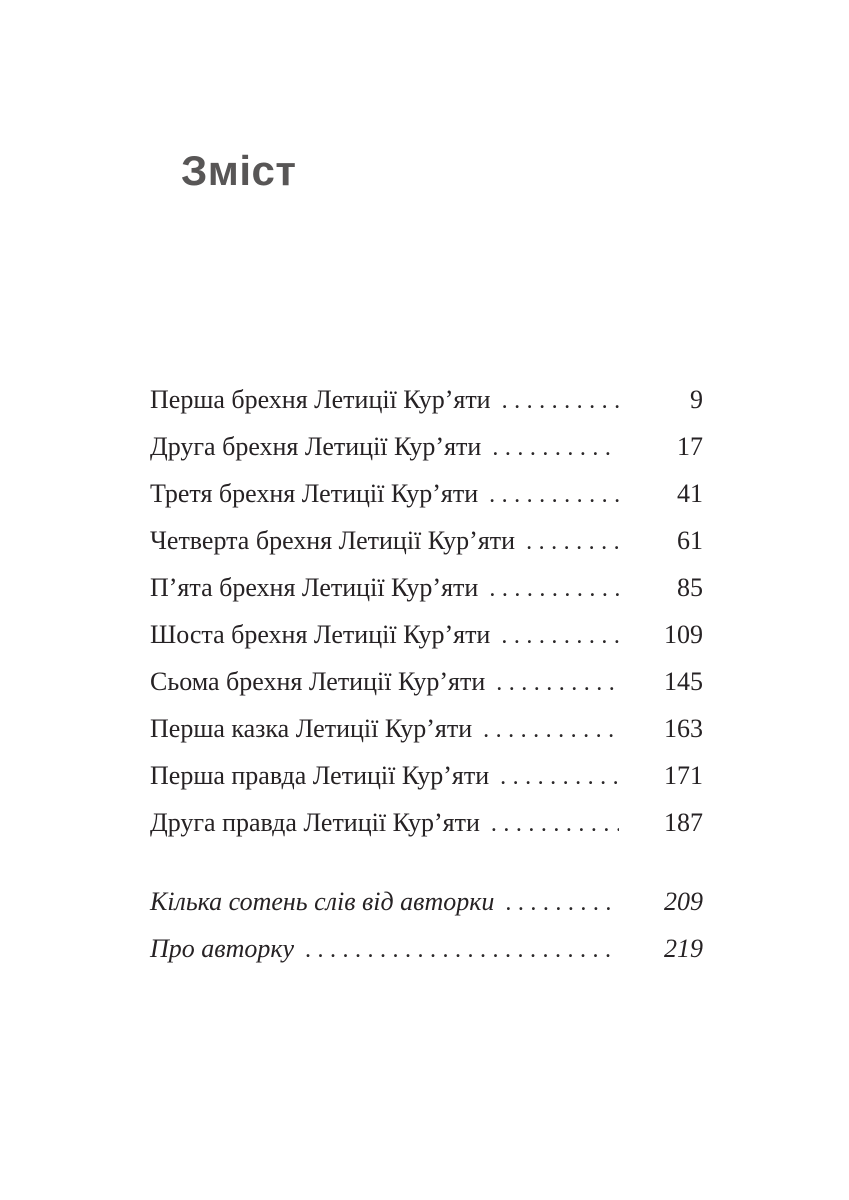 The width and height of the screenshot is (849, 1200). What do you see at coordinates (320, 634) in the screenshot?
I see `toc-entry-title: Шоста брехня Летиції Кур’яти` at bounding box center [320, 634].